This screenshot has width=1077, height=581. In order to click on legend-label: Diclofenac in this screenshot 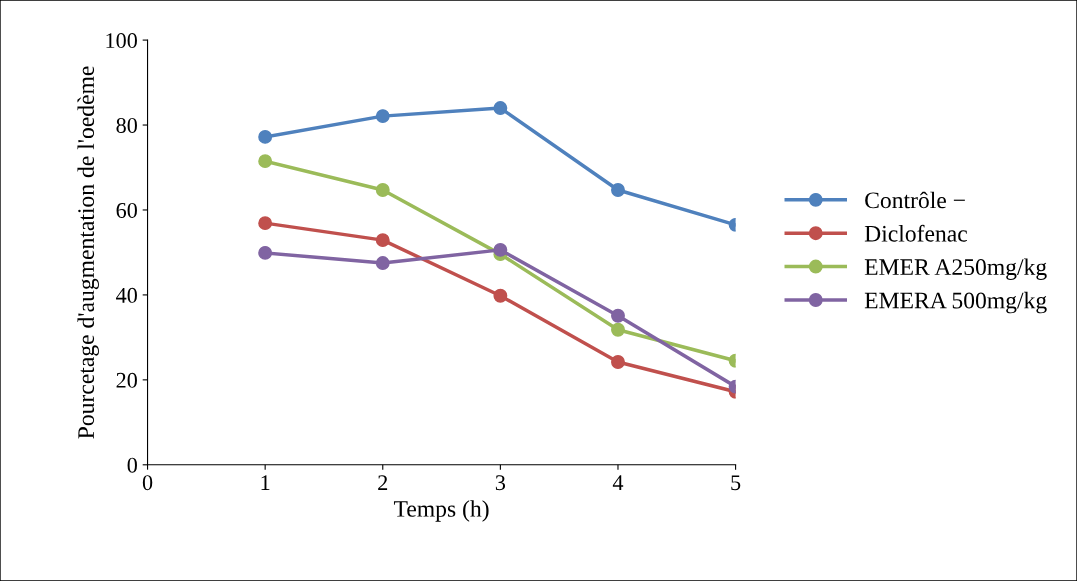, I will do `click(915, 233)`.